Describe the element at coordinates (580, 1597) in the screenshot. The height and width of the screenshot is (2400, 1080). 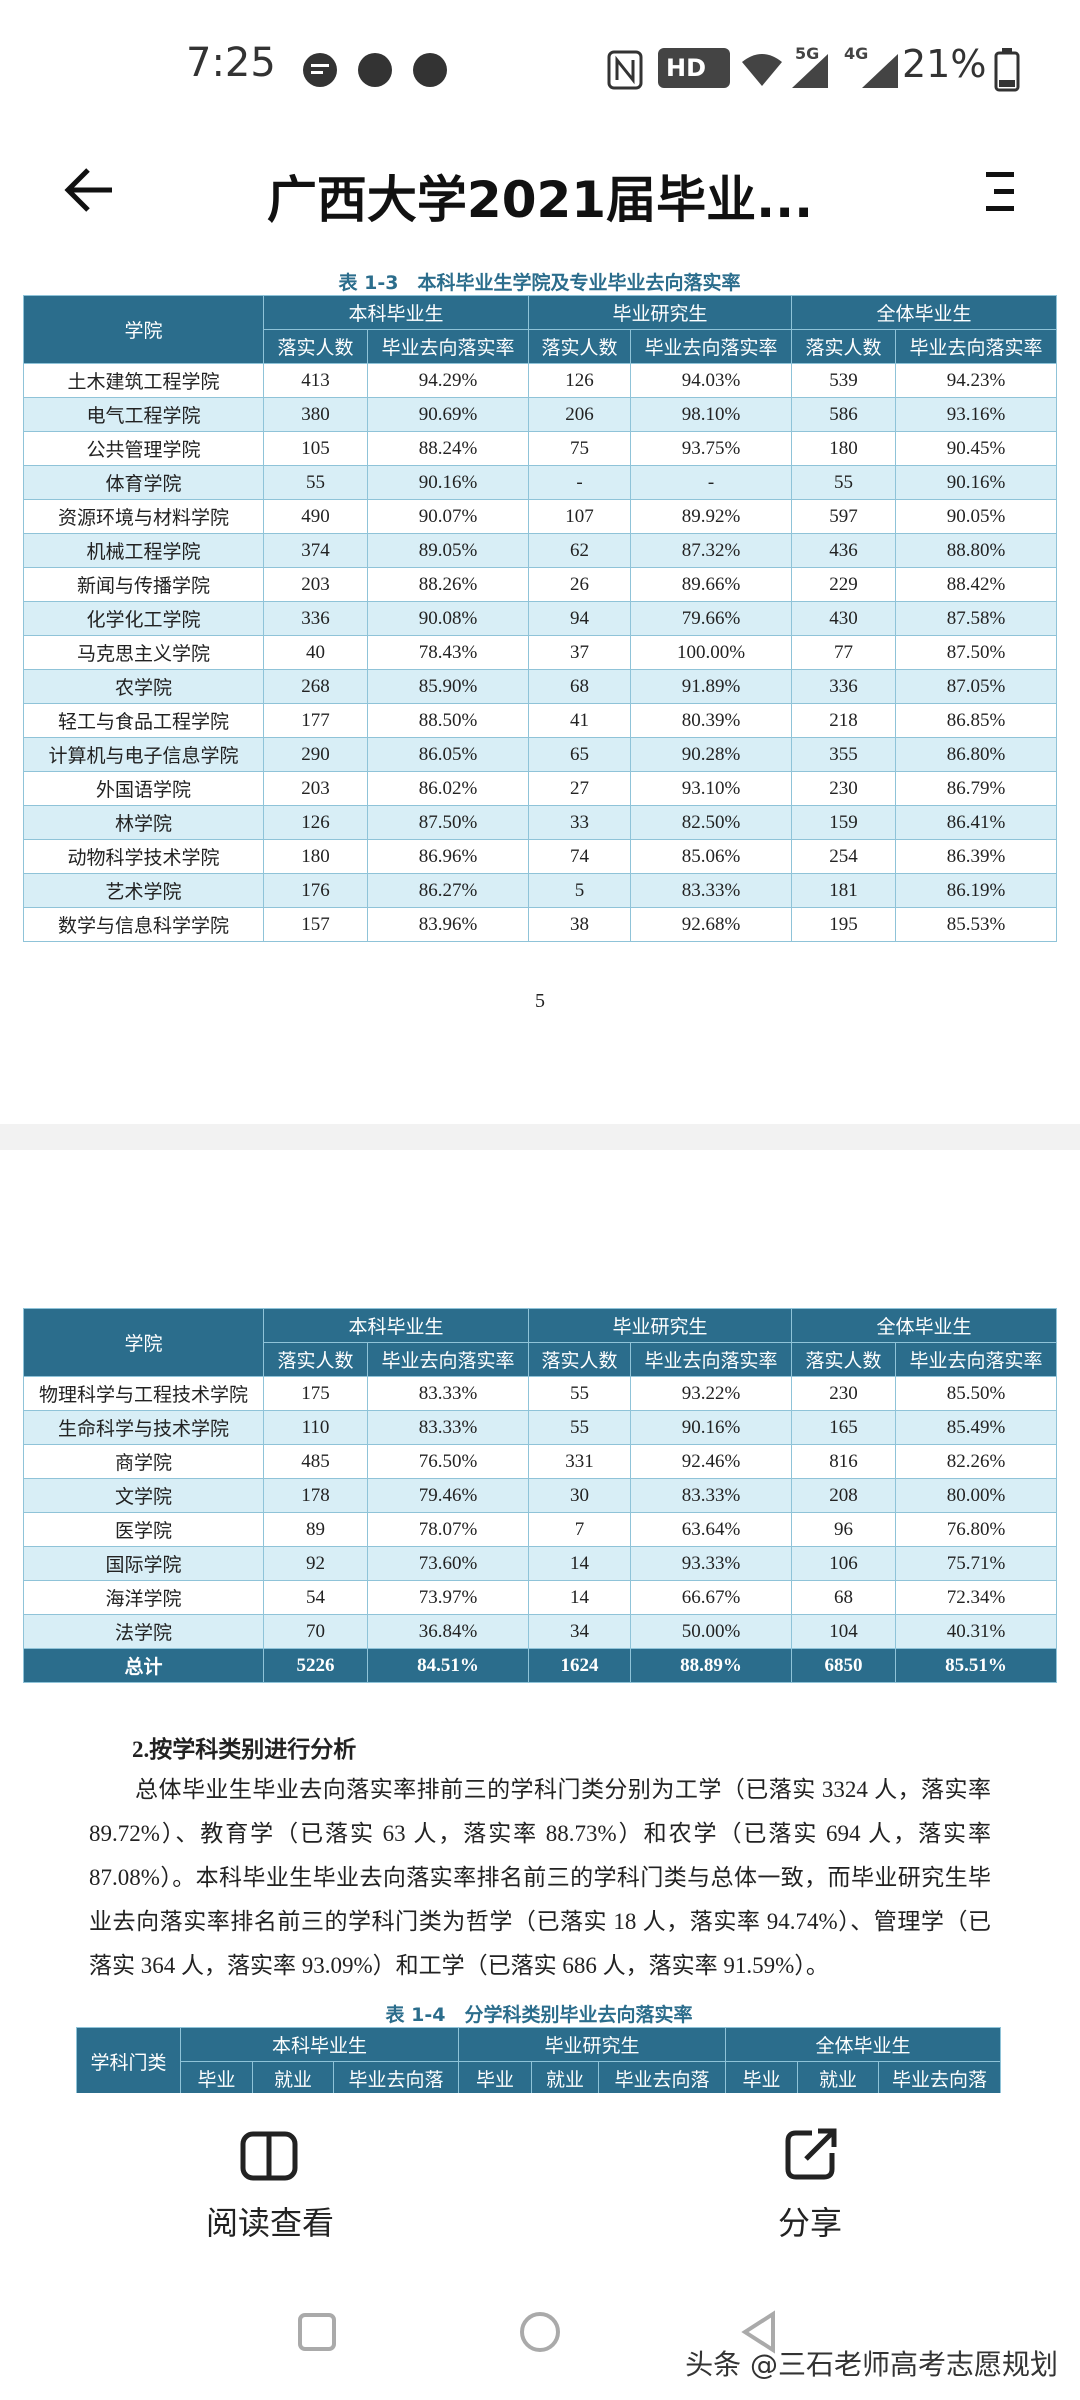
I see `table-cell: 14` at that location.